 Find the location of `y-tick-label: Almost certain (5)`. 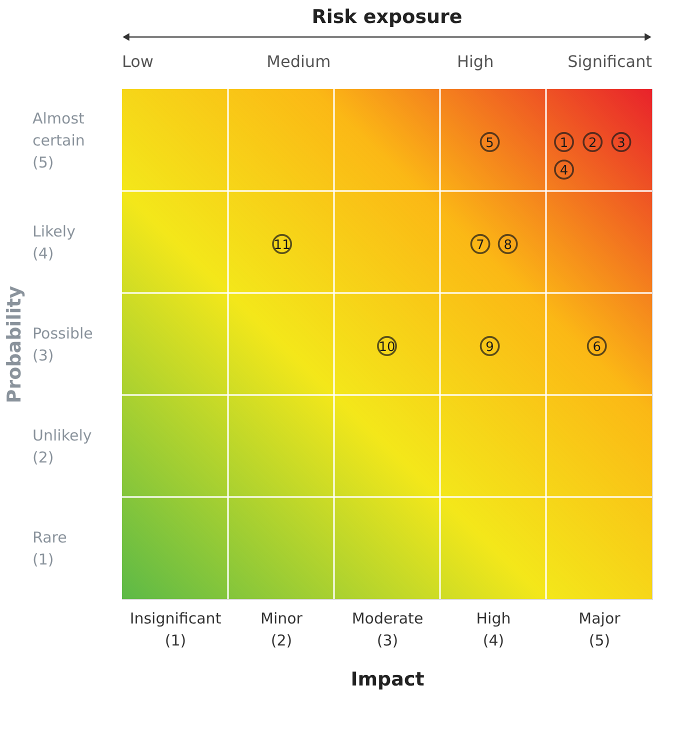

y-tick-label: Almost certain (5) is located at coordinates (58, 141).